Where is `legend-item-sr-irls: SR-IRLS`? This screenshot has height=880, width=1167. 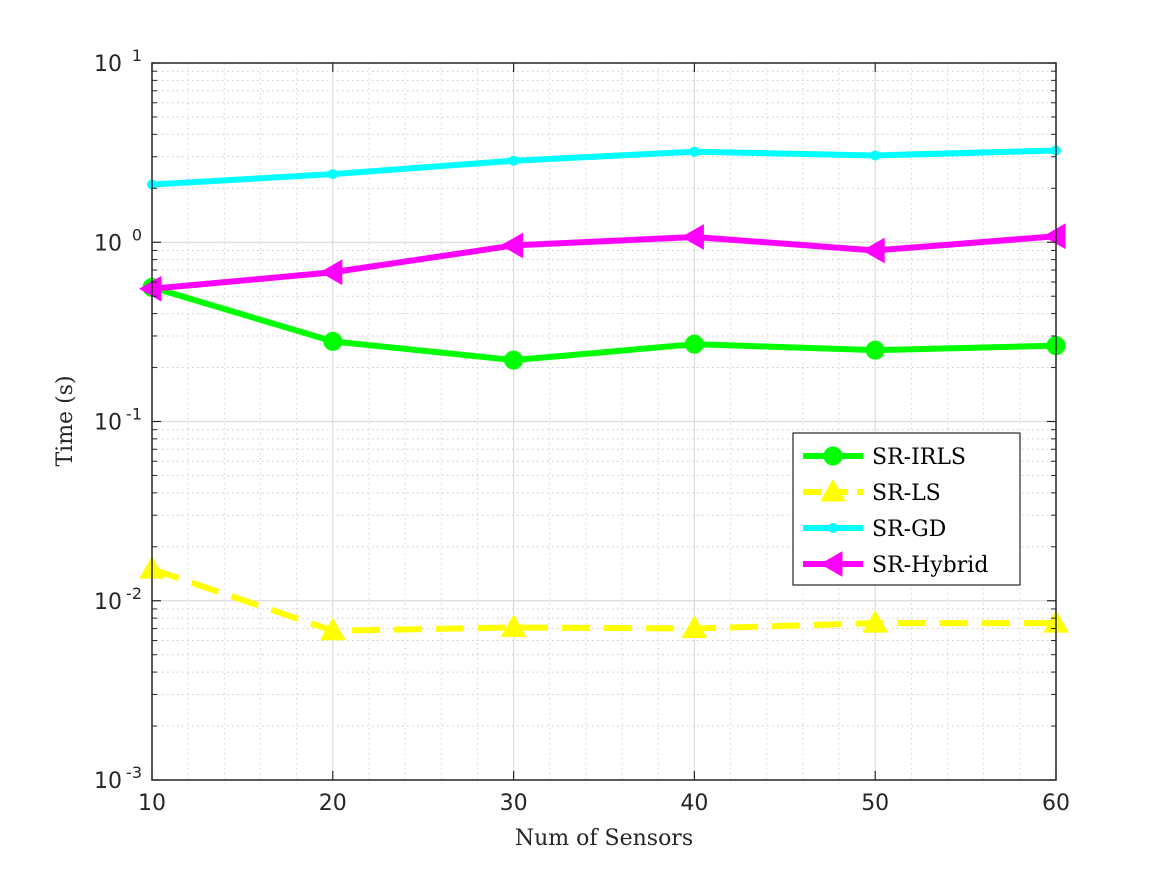
legend-item-sr-irls: SR-IRLS is located at coordinates (884, 457).